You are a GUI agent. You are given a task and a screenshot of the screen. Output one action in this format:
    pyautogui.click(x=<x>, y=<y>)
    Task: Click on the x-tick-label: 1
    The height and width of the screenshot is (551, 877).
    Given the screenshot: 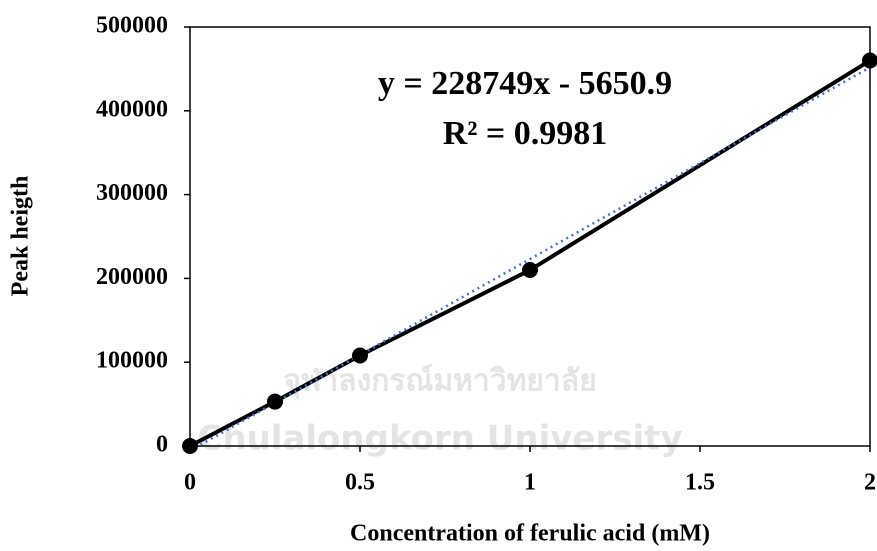 What is the action you would take?
    pyautogui.click(x=530, y=483)
    